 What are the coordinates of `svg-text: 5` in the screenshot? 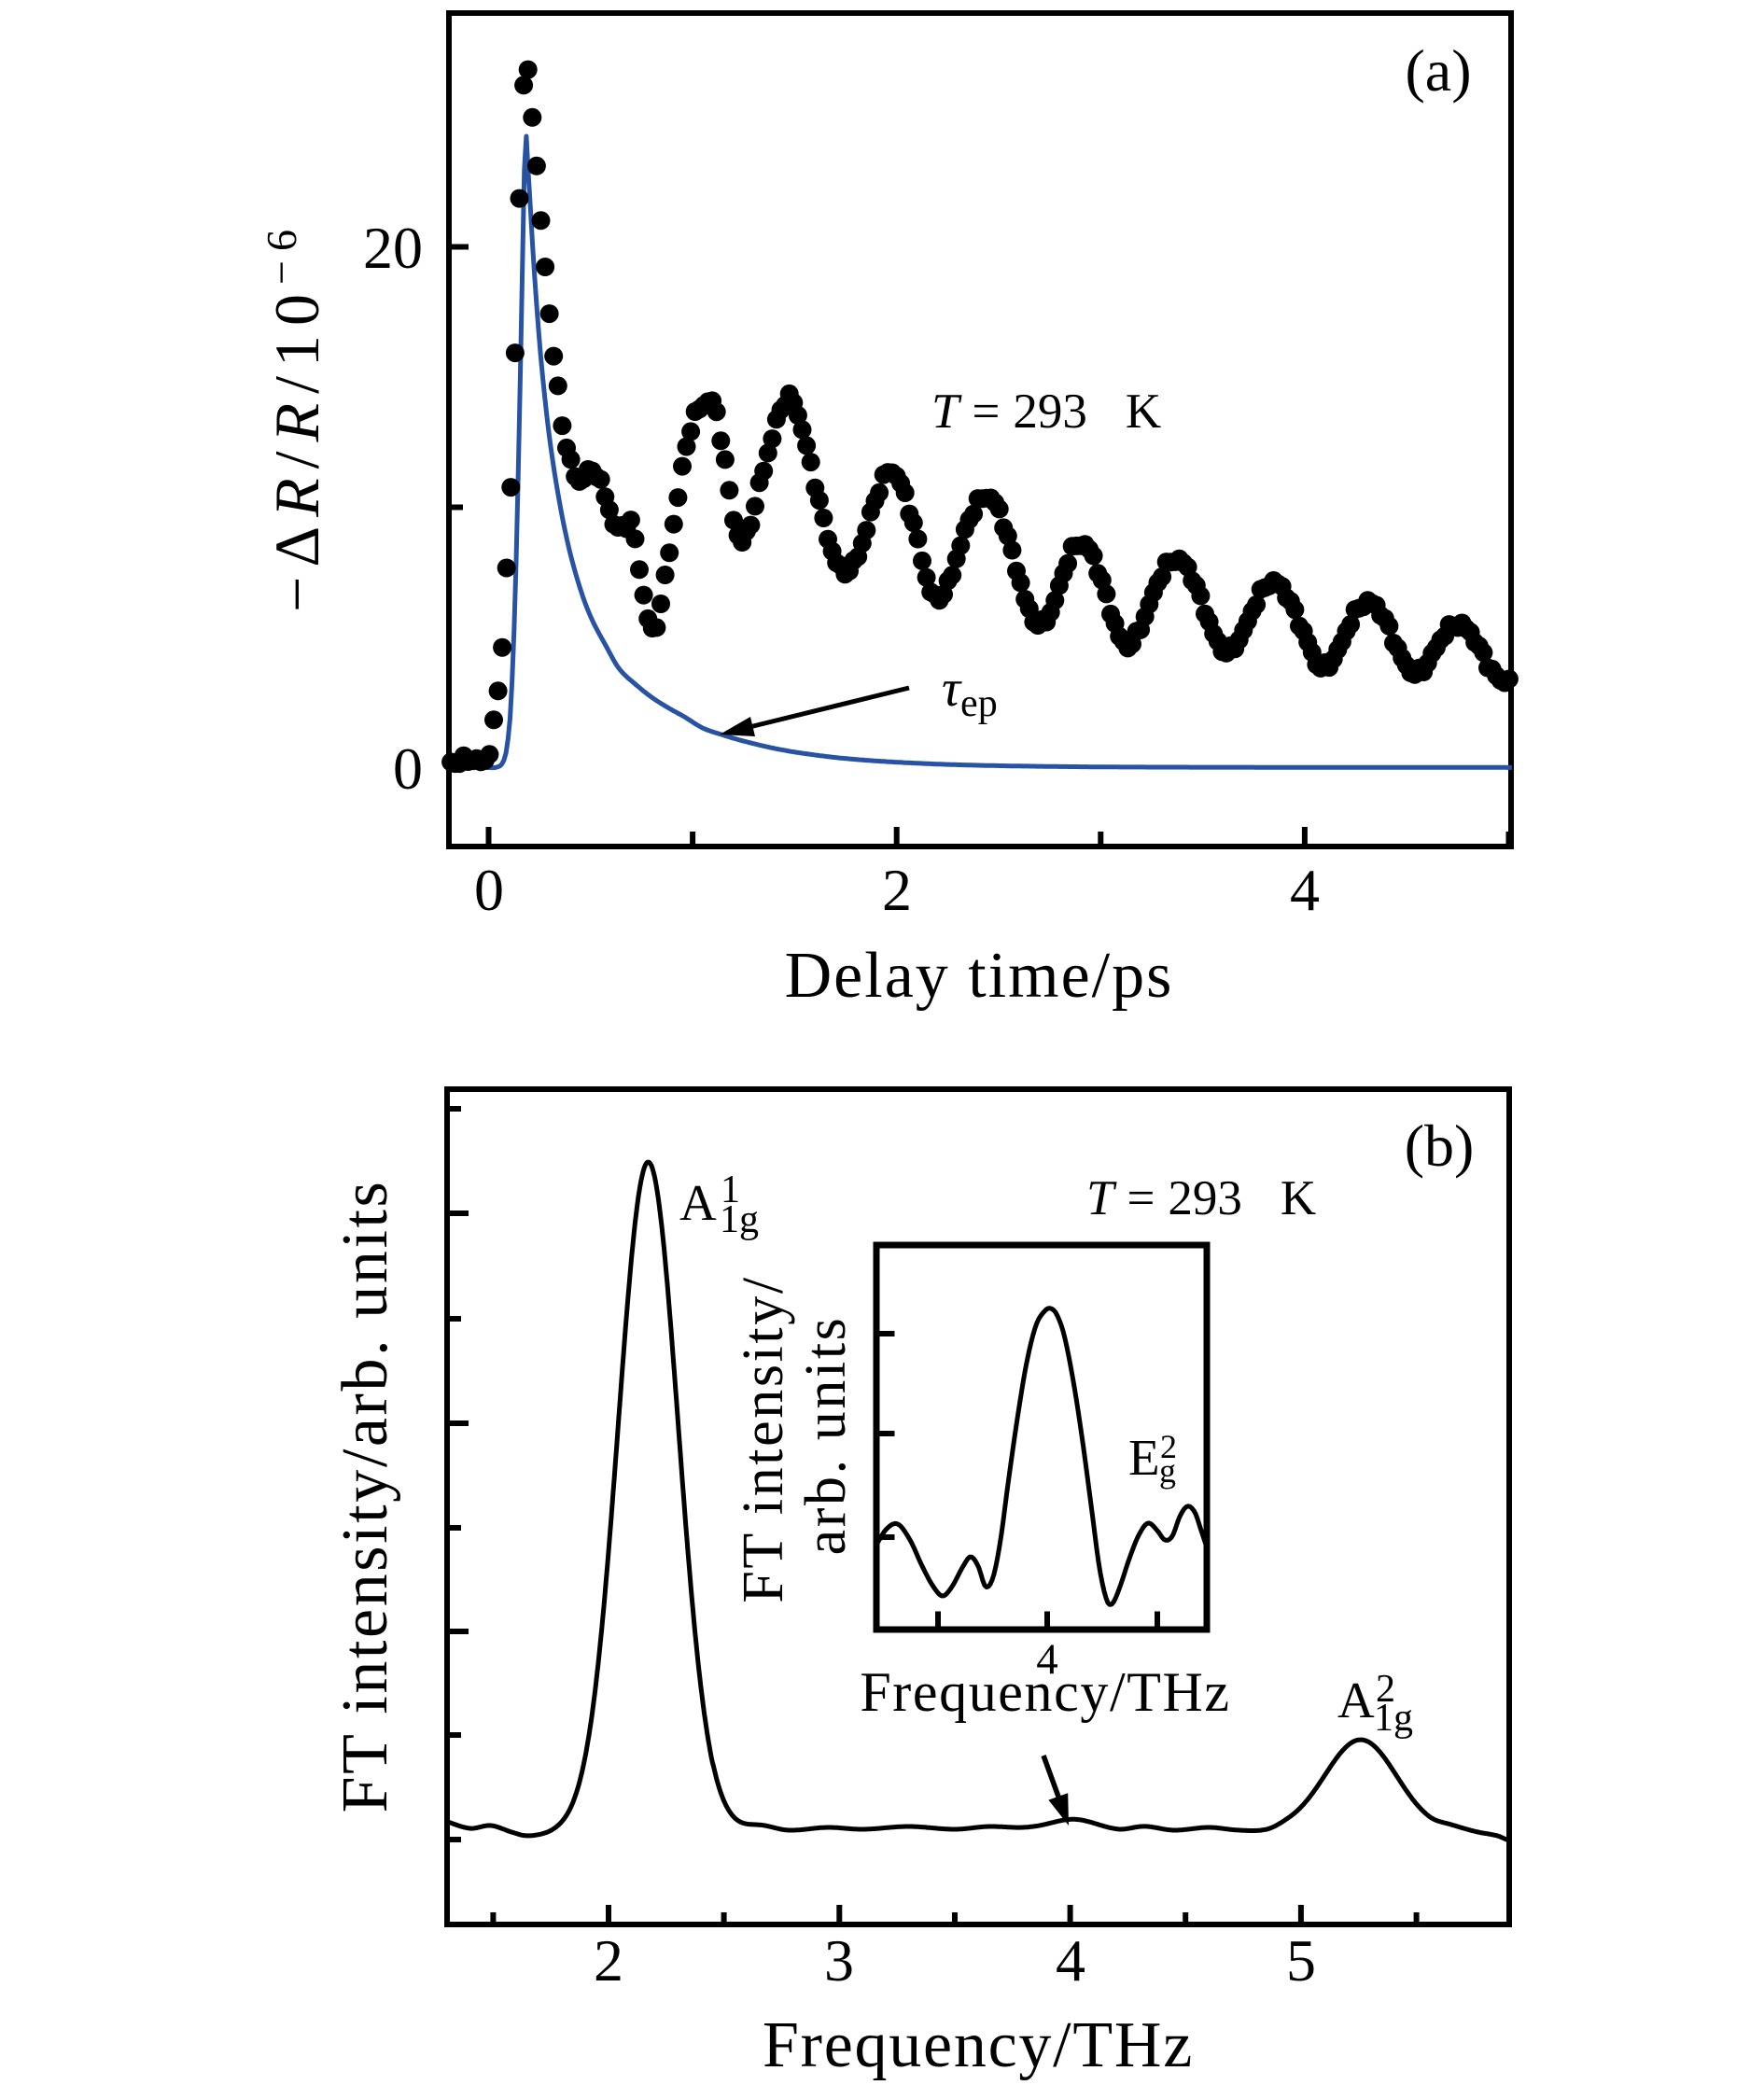 It's located at (1301, 1961).